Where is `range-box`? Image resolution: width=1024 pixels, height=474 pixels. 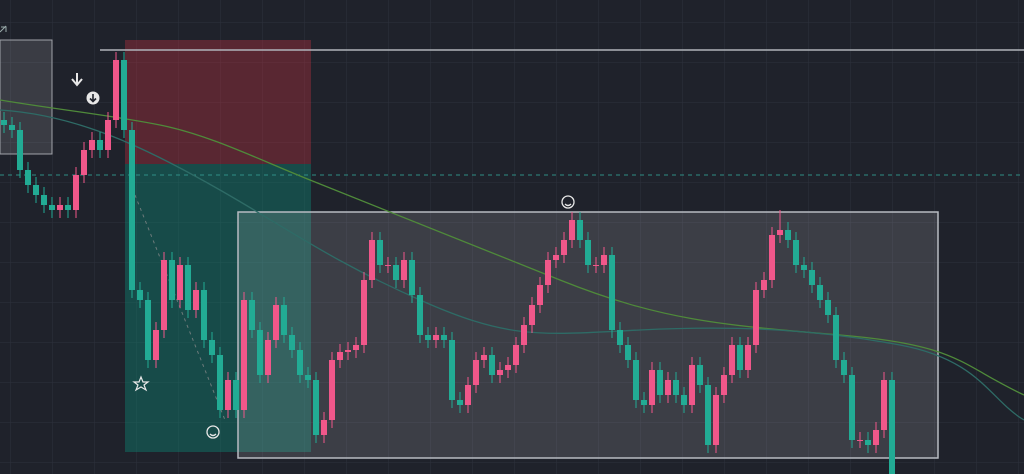 range-box is located at coordinates (26, 97).